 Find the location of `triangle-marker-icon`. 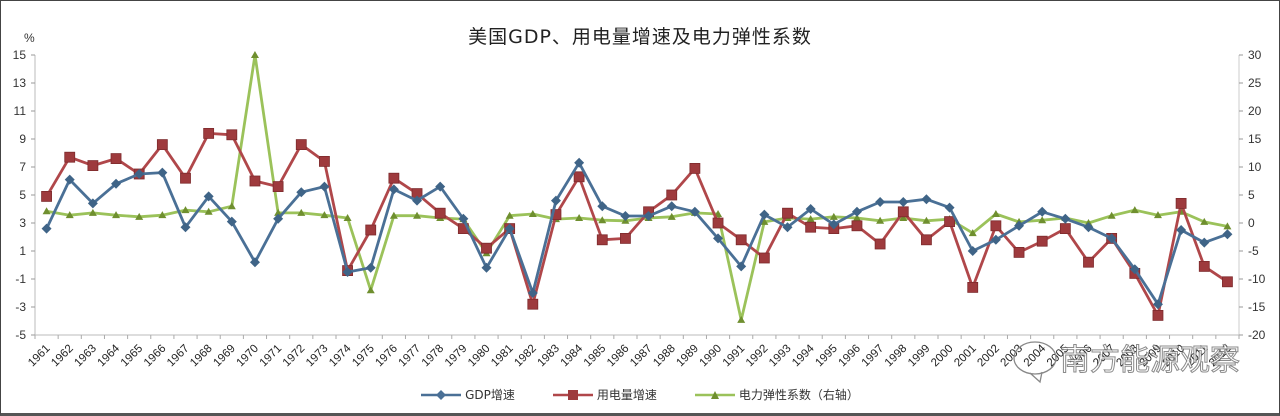

triangle-marker-icon is located at coordinates (714, 394).